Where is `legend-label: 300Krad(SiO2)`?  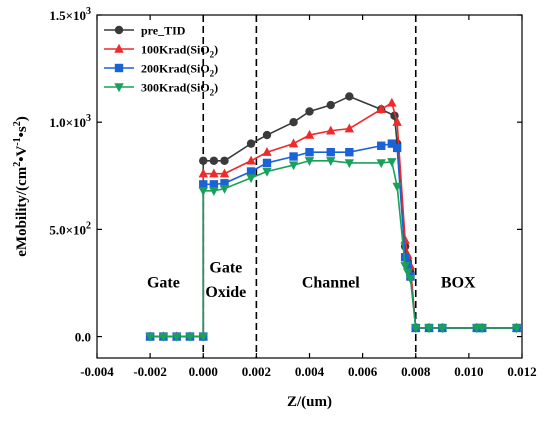 legend-label: 300Krad(SiO2) is located at coordinates (179, 89).